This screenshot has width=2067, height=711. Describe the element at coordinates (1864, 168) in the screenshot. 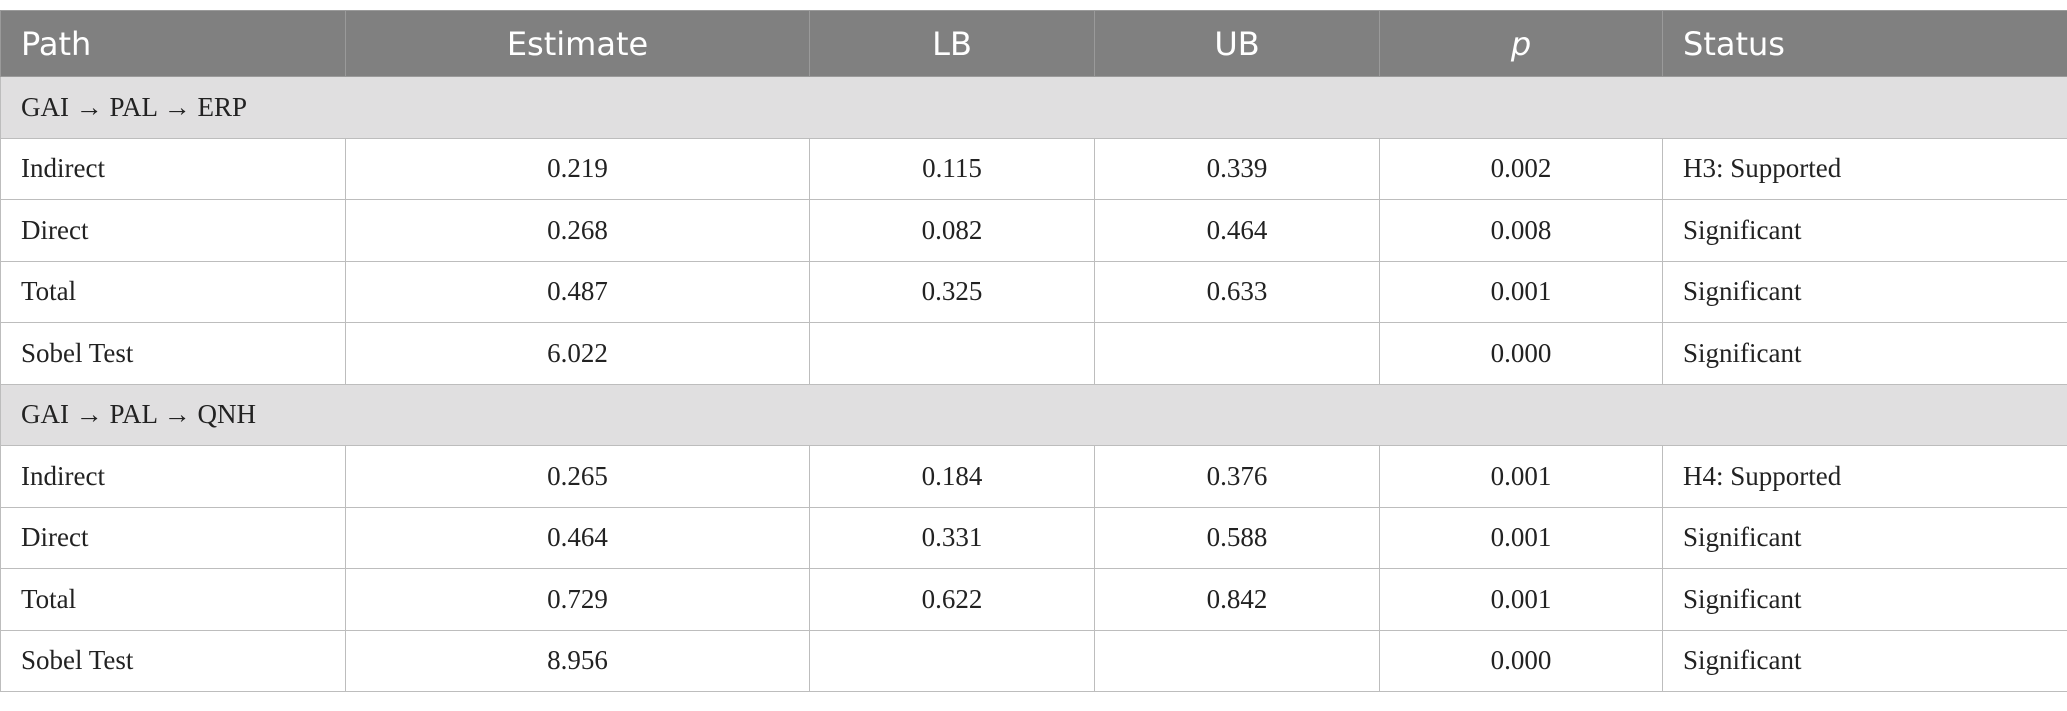

I see `cell: H3: Supported` at that location.